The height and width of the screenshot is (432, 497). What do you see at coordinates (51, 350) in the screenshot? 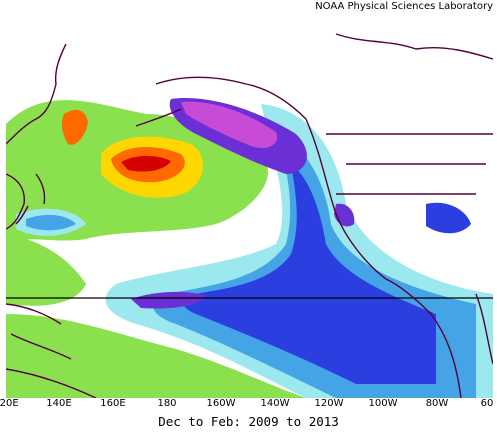
I see `coast-indonesia` at bounding box center [51, 350].